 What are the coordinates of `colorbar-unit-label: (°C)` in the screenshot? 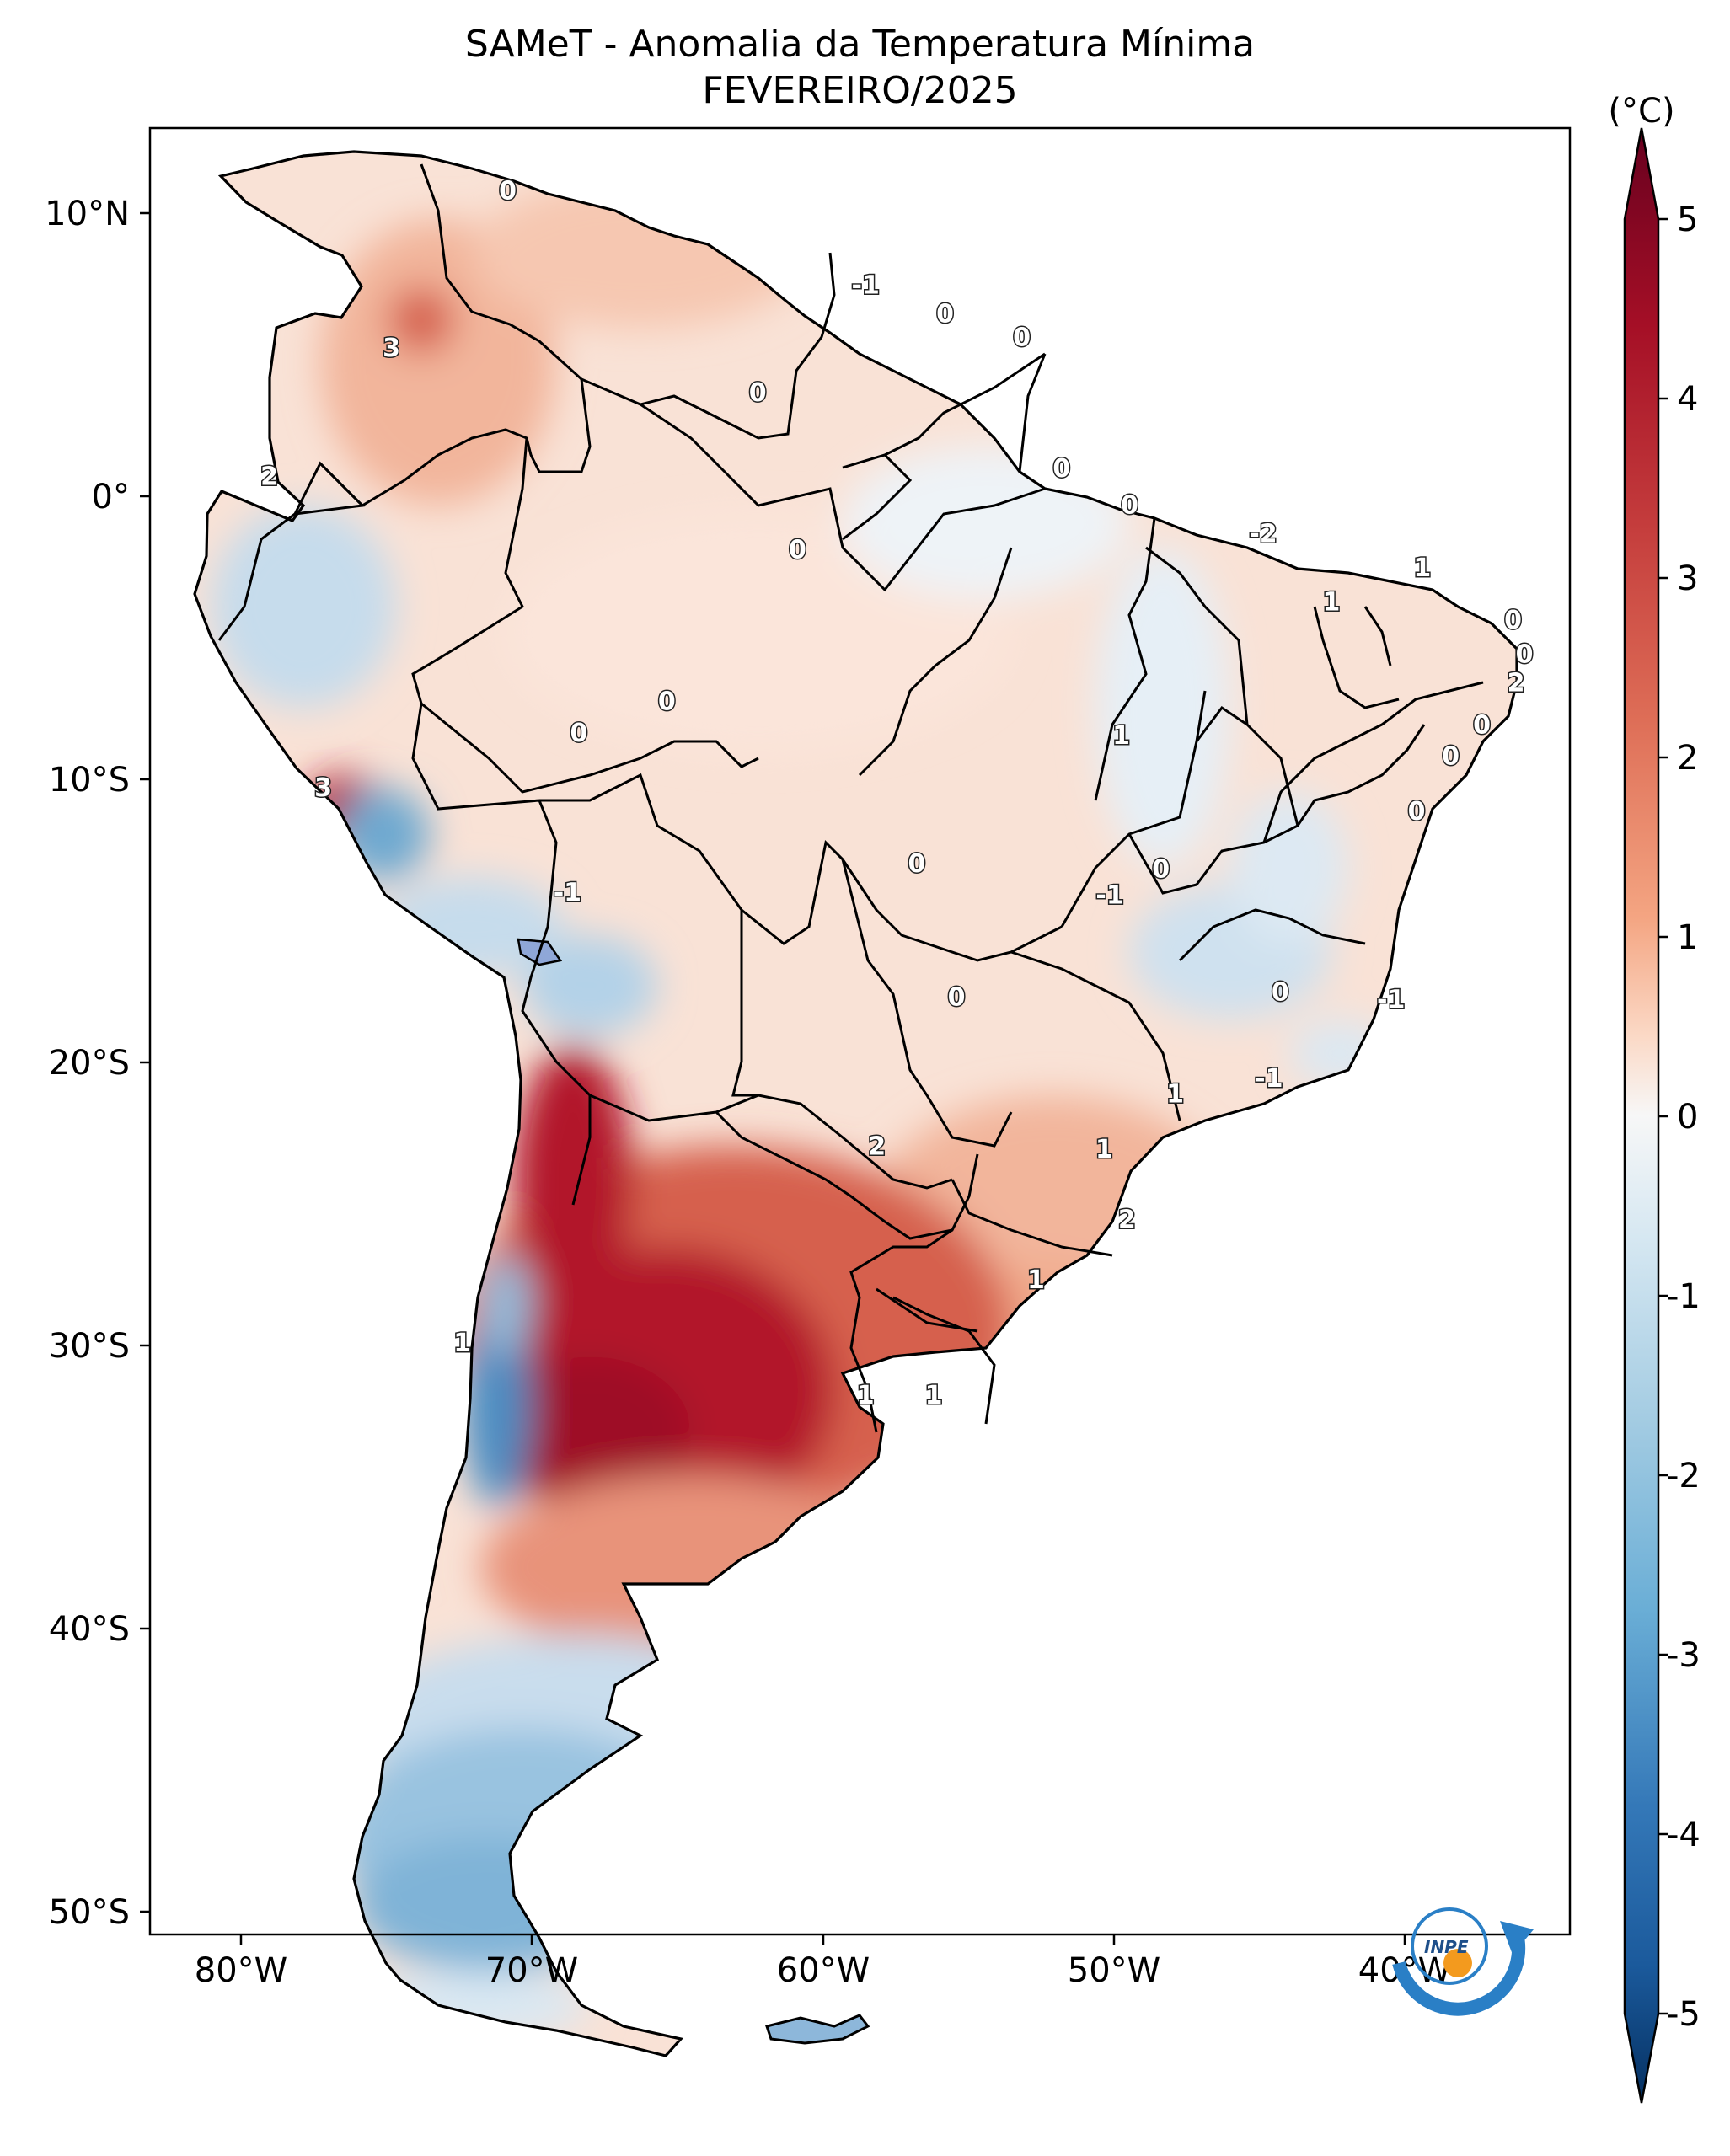 It's located at (1641, 111).